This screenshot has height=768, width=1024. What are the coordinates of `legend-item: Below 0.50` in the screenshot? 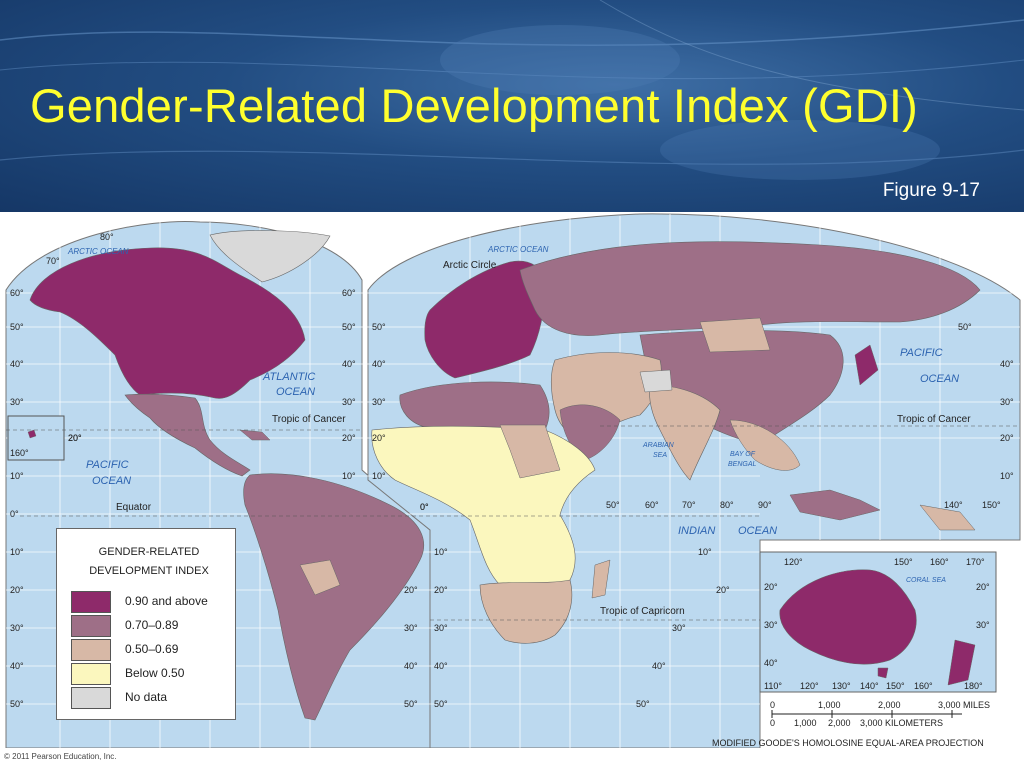 It's located at (151, 674).